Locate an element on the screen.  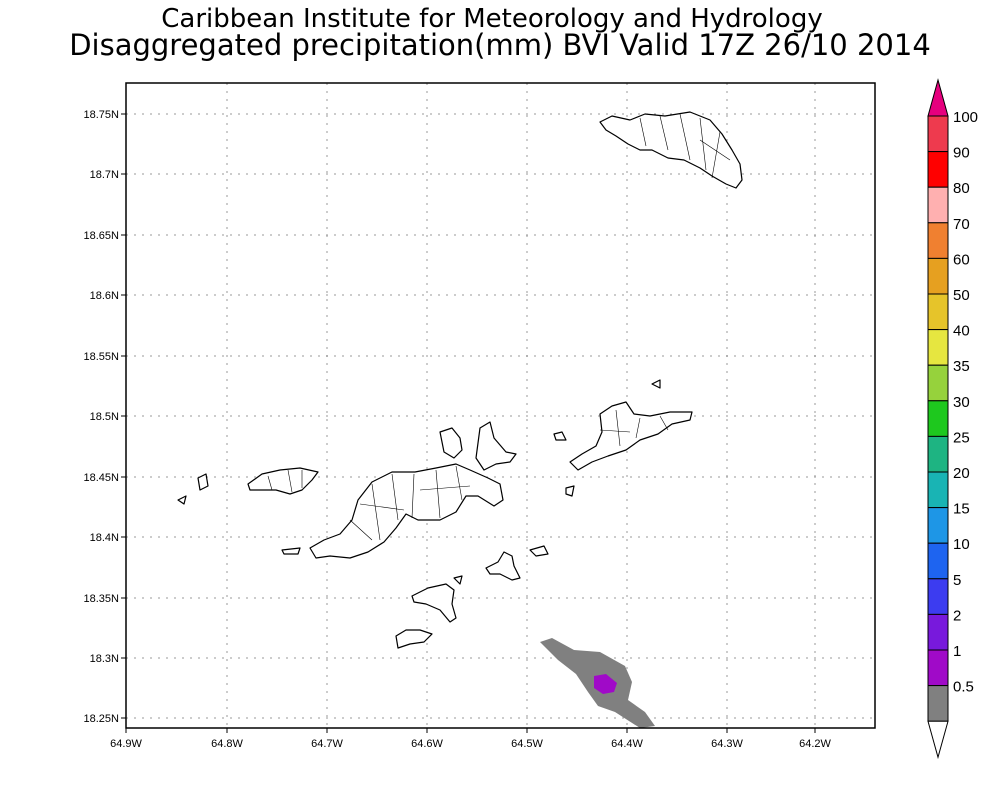
y-tick-label: 18.4N is located at coordinates (104, 538).